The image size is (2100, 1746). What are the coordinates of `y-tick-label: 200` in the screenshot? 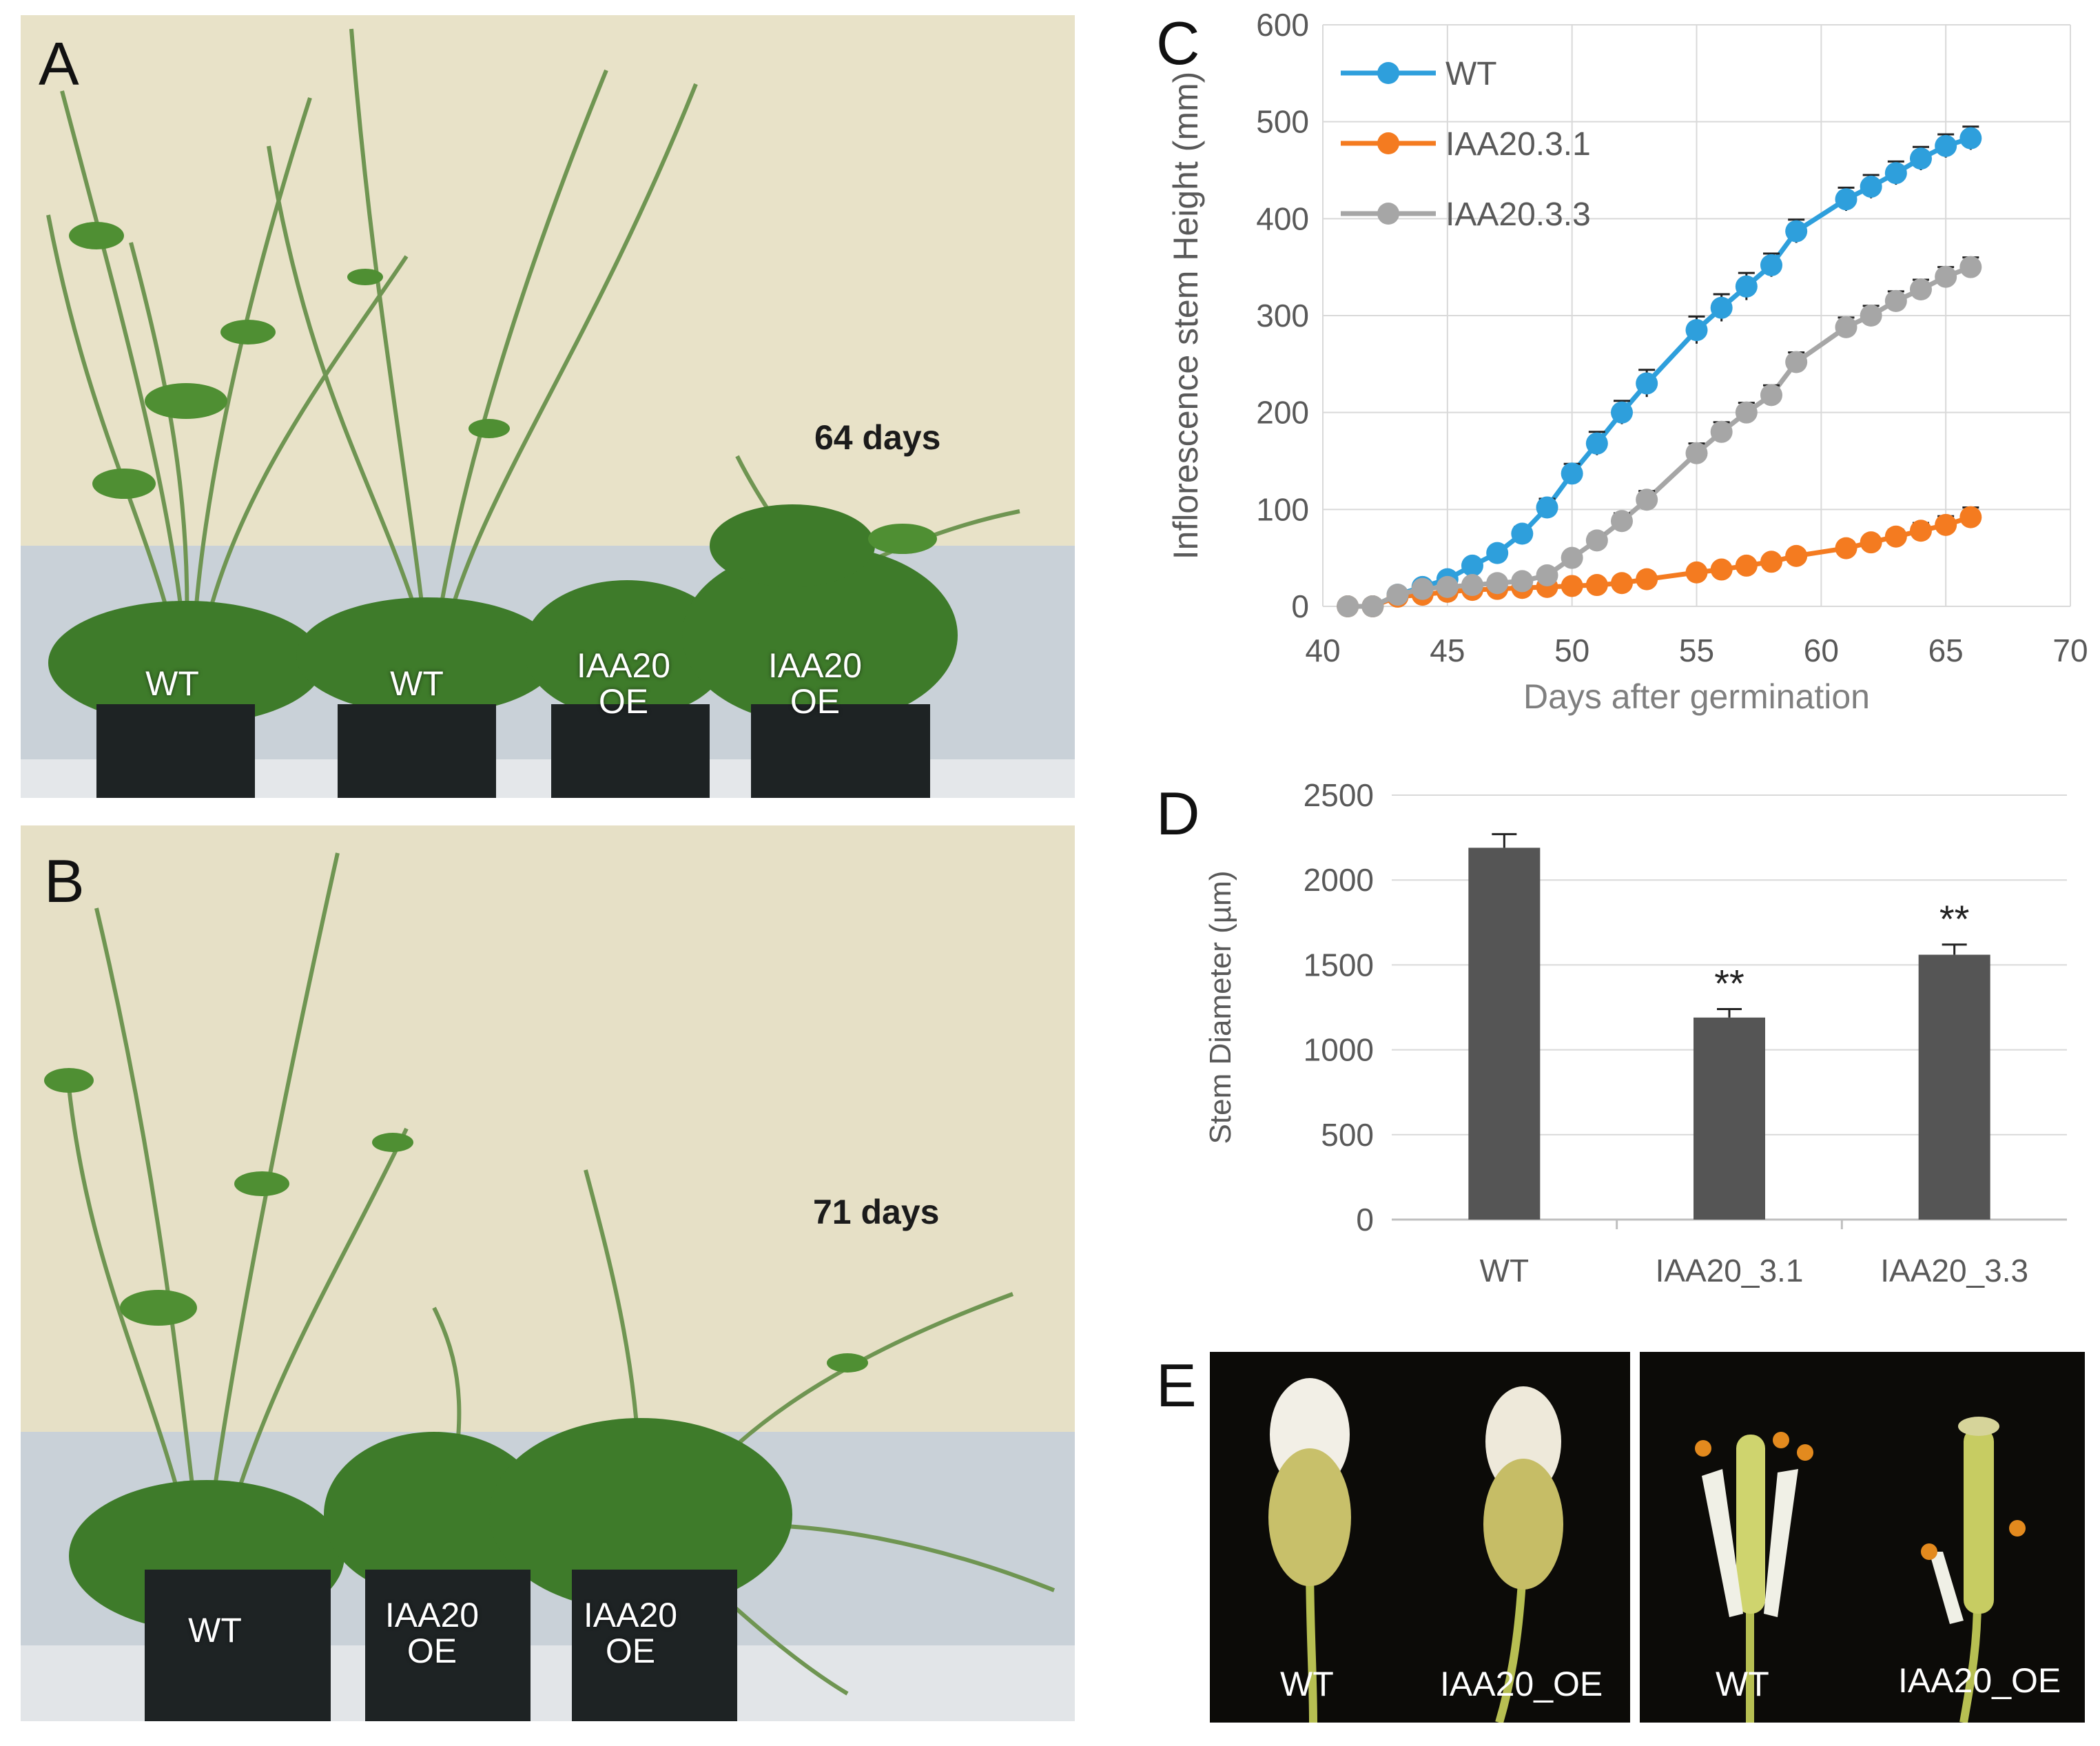 It's located at (1282, 413).